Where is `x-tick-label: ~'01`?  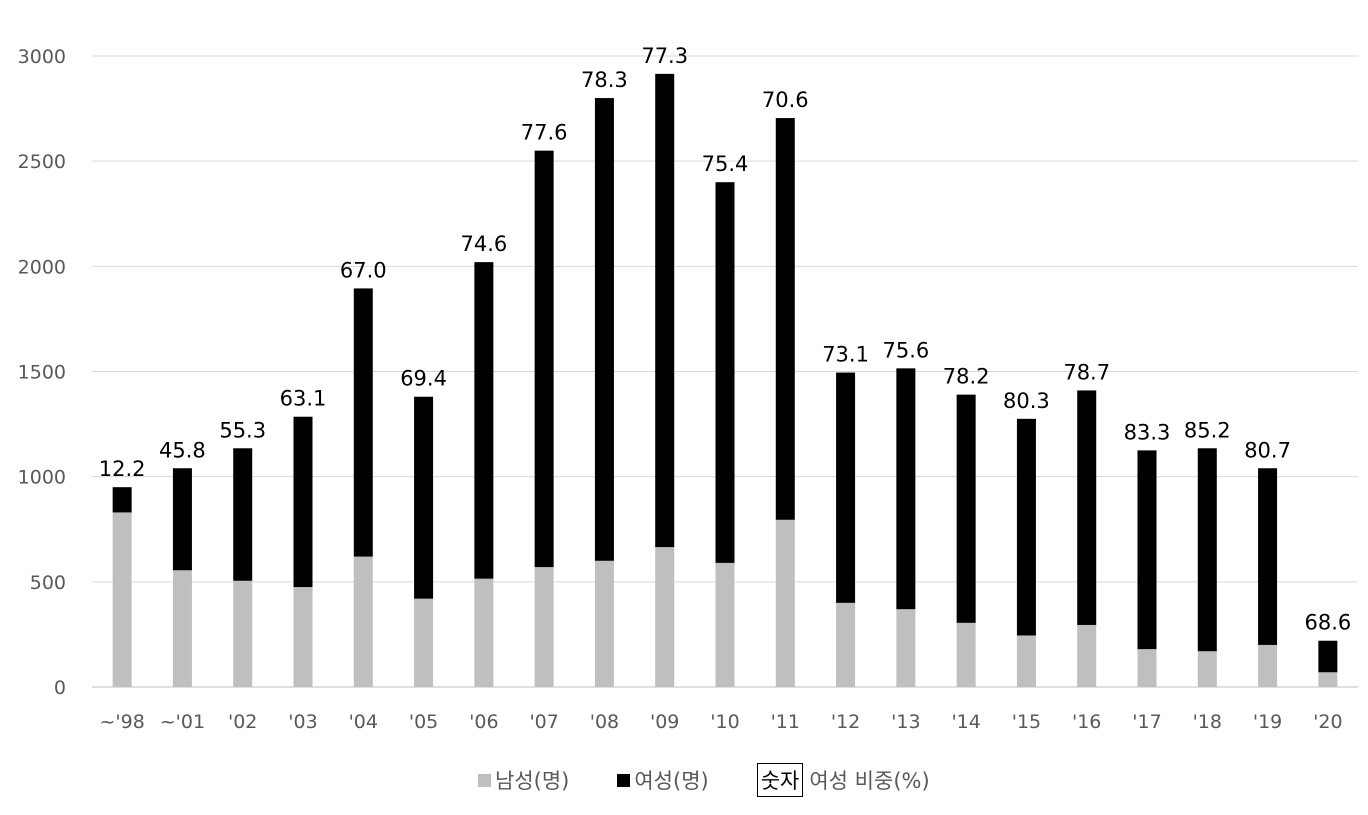 x-tick-label: ~'01 is located at coordinates (182, 722).